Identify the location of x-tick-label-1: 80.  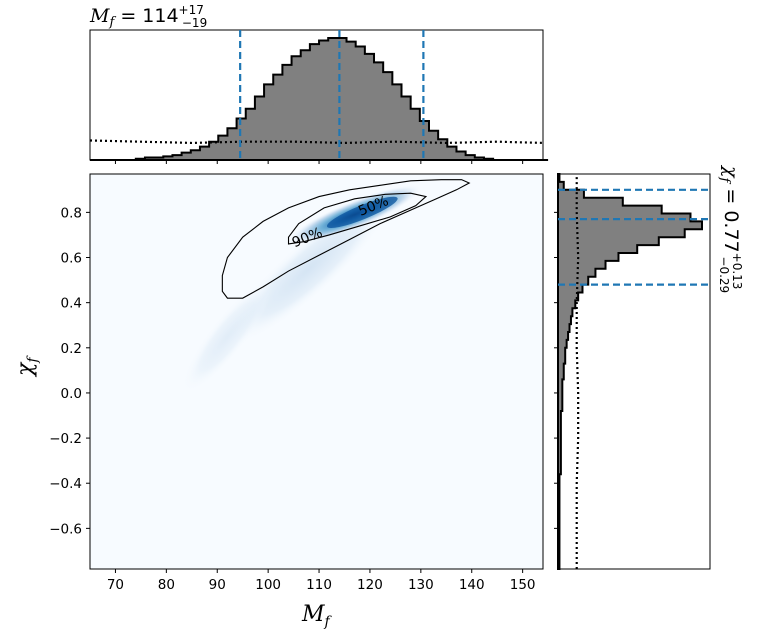
(166, 585).